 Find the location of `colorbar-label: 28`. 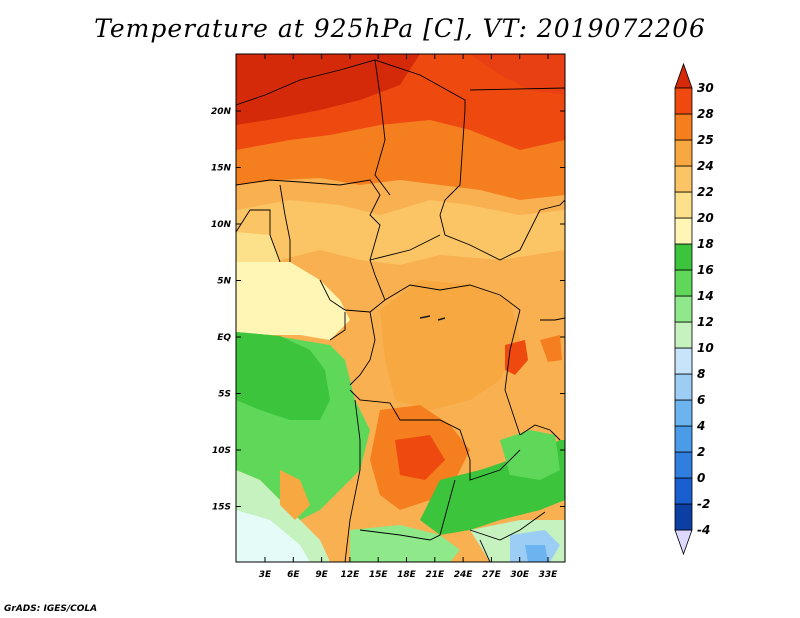

colorbar-label: 28 is located at coordinates (705, 114).